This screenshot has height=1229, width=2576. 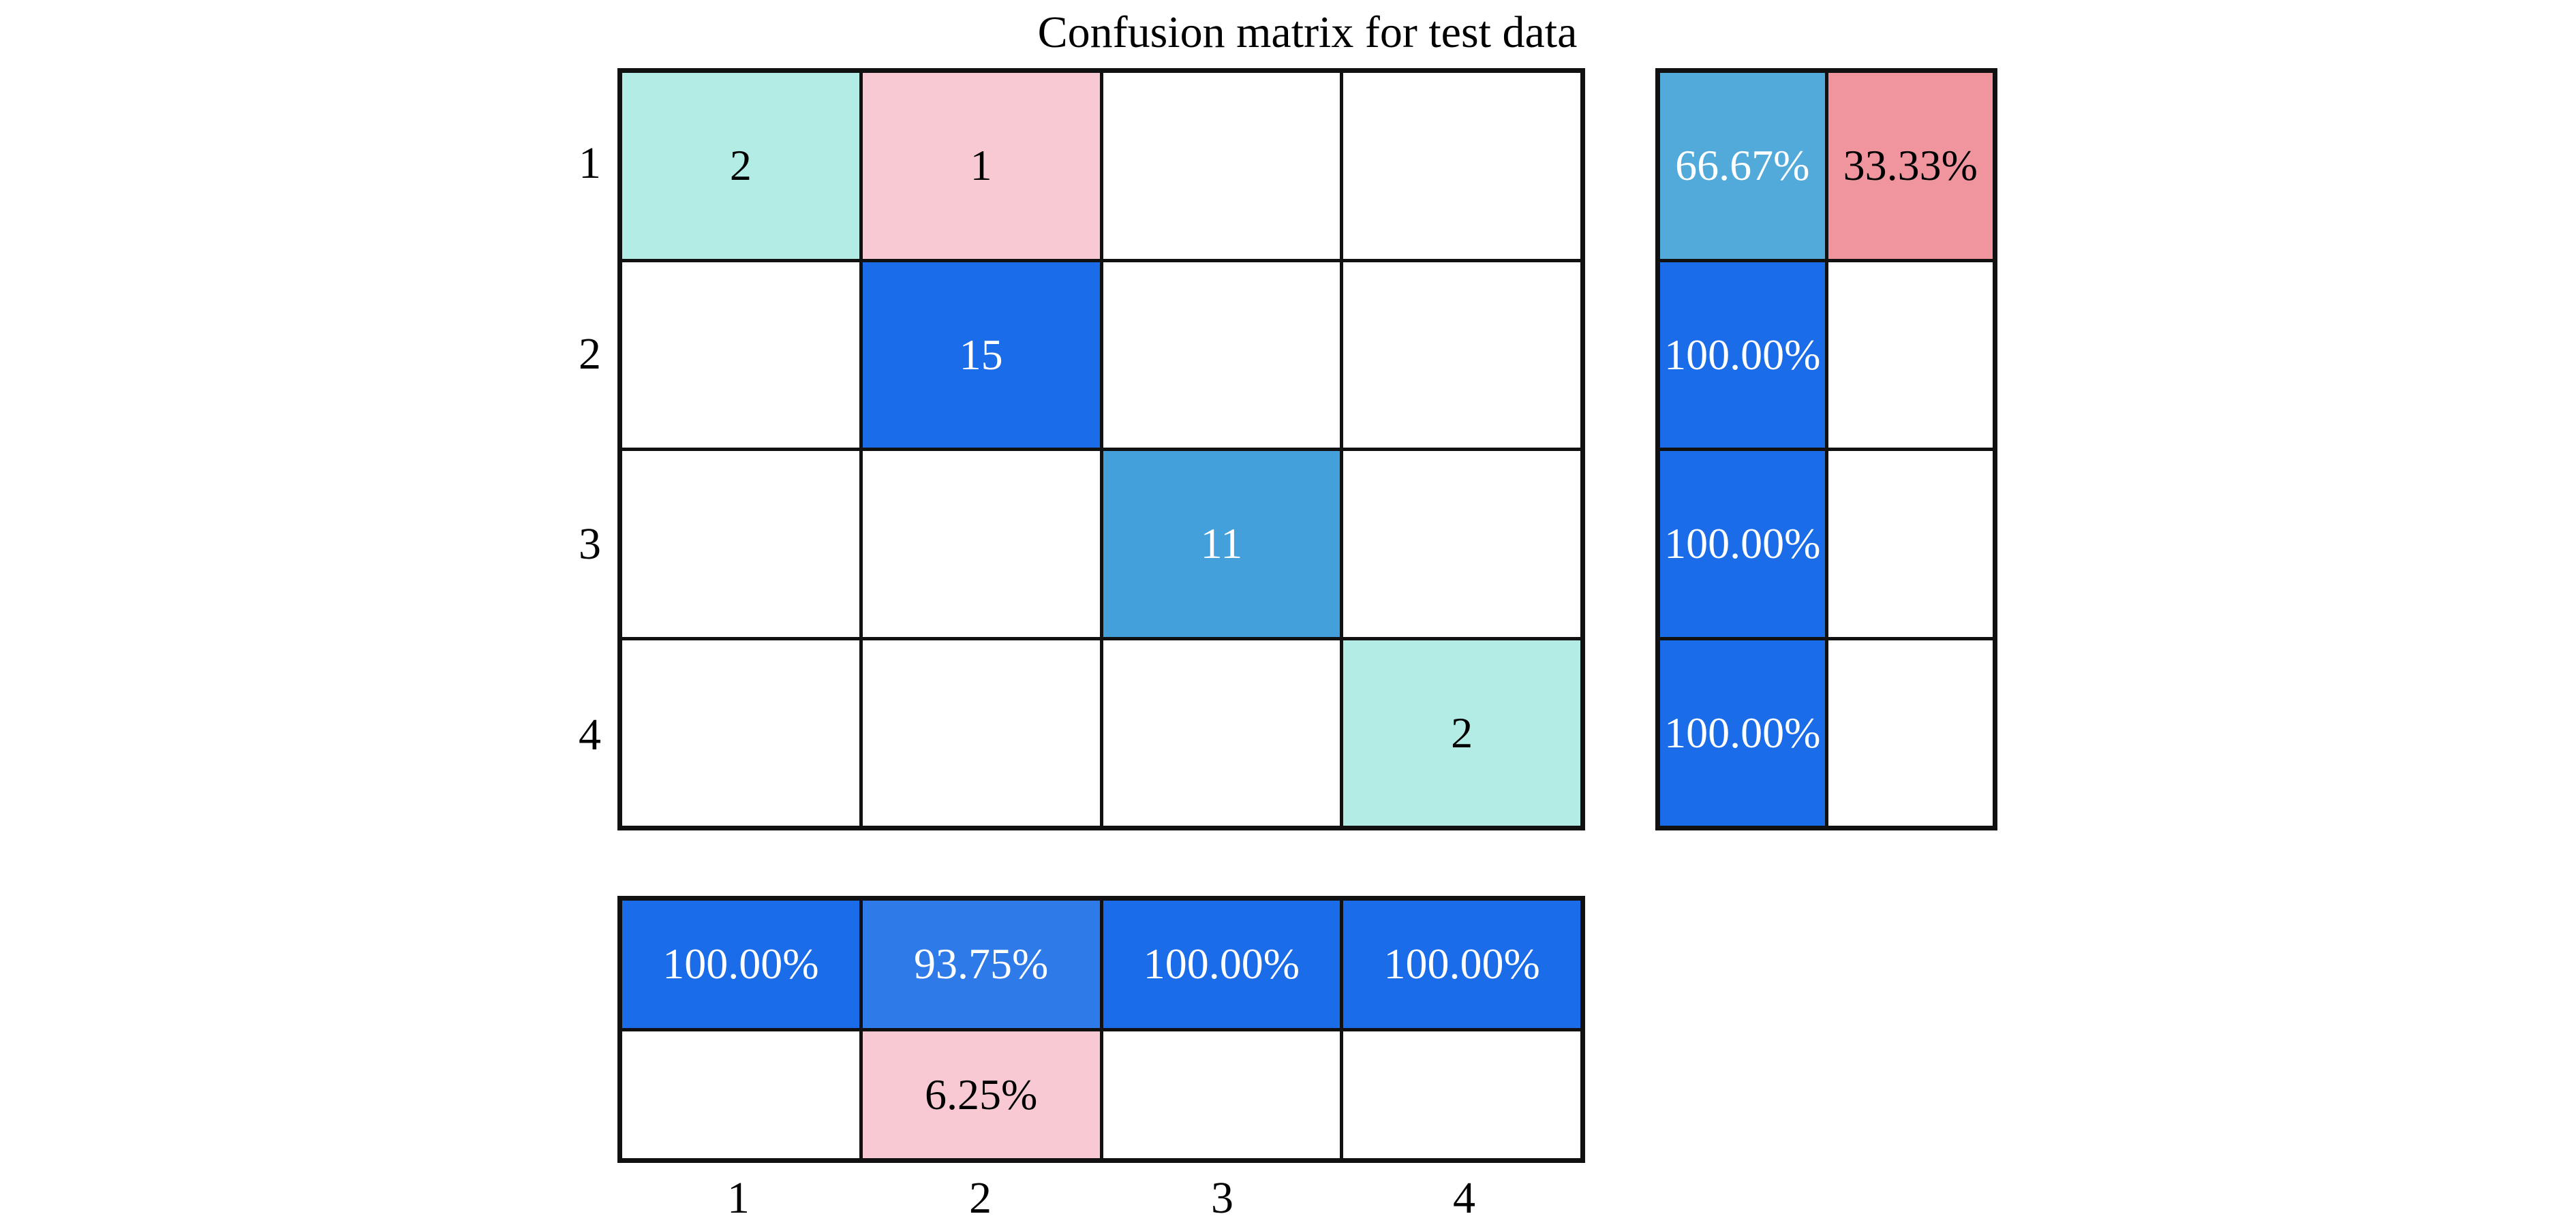 I want to click on matrix-cell-r3c1, so click(x=740, y=544).